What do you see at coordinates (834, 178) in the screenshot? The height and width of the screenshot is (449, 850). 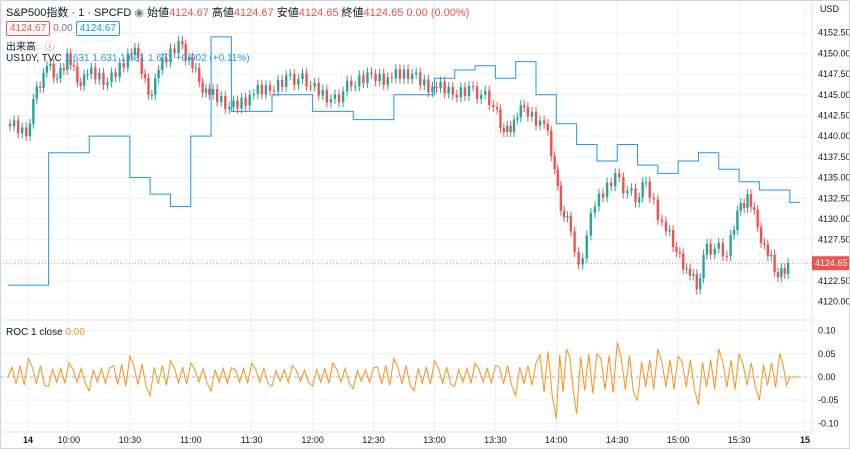 I see `price-tick-label: 4135.00` at bounding box center [834, 178].